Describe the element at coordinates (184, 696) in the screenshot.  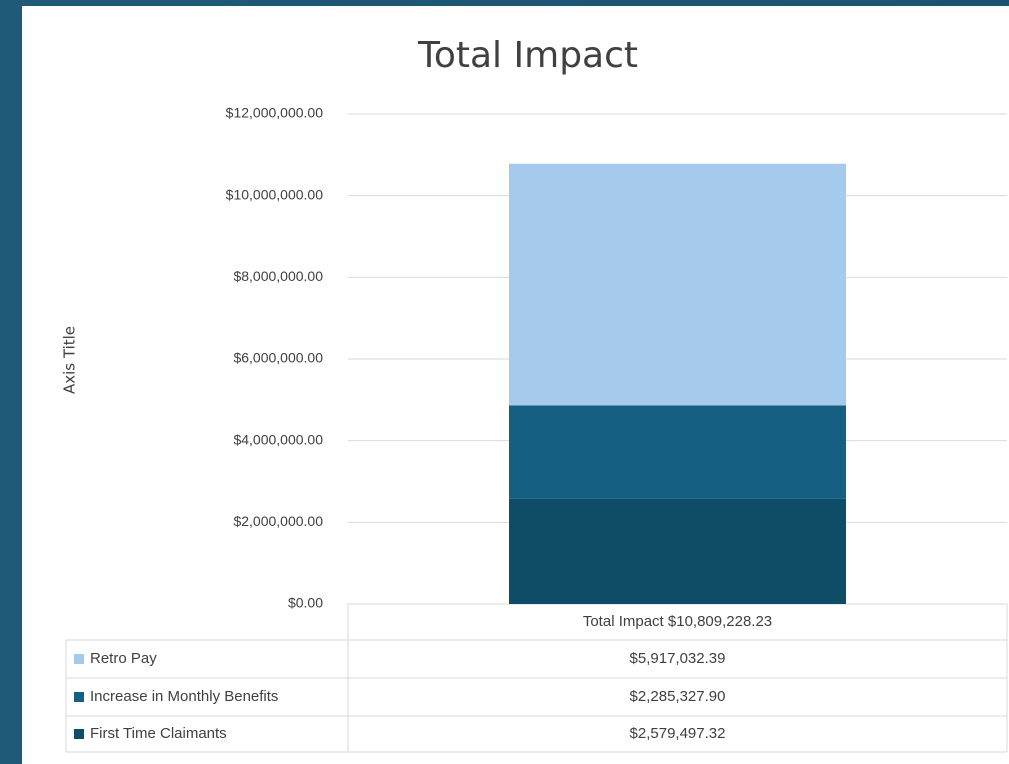
I see `legend-label: Increase in Monthly Benefits` at that location.